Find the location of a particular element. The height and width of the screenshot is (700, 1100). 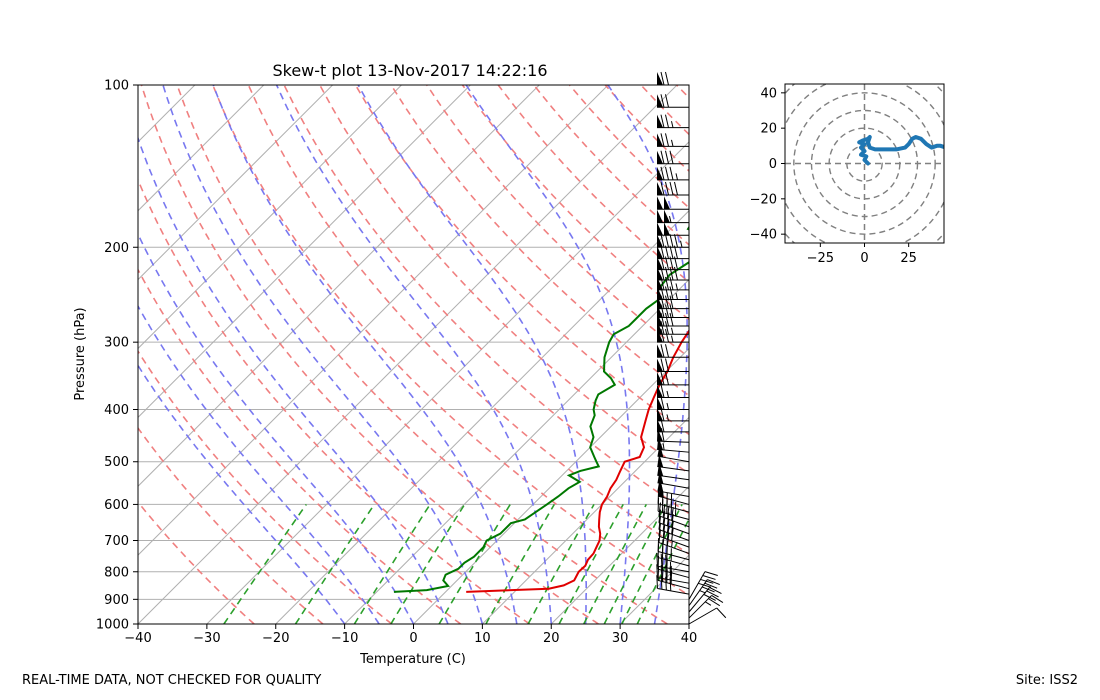

y-tick-label: 600 is located at coordinates (116, 505).